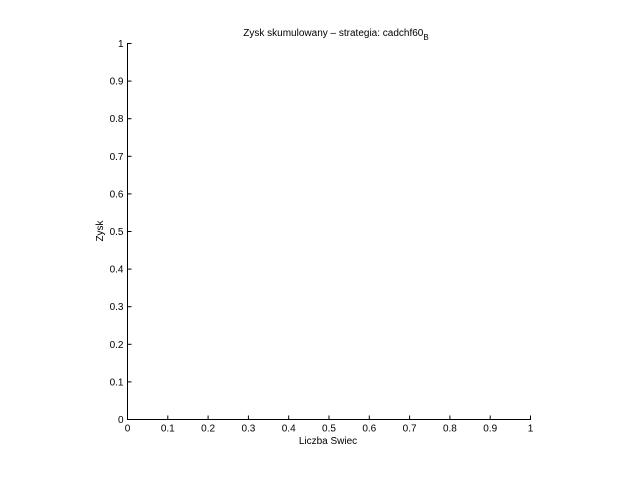 The image size is (640, 480). What do you see at coordinates (425, 37) in the screenshot?
I see `chart-title-subscript: B` at bounding box center [425, 37].